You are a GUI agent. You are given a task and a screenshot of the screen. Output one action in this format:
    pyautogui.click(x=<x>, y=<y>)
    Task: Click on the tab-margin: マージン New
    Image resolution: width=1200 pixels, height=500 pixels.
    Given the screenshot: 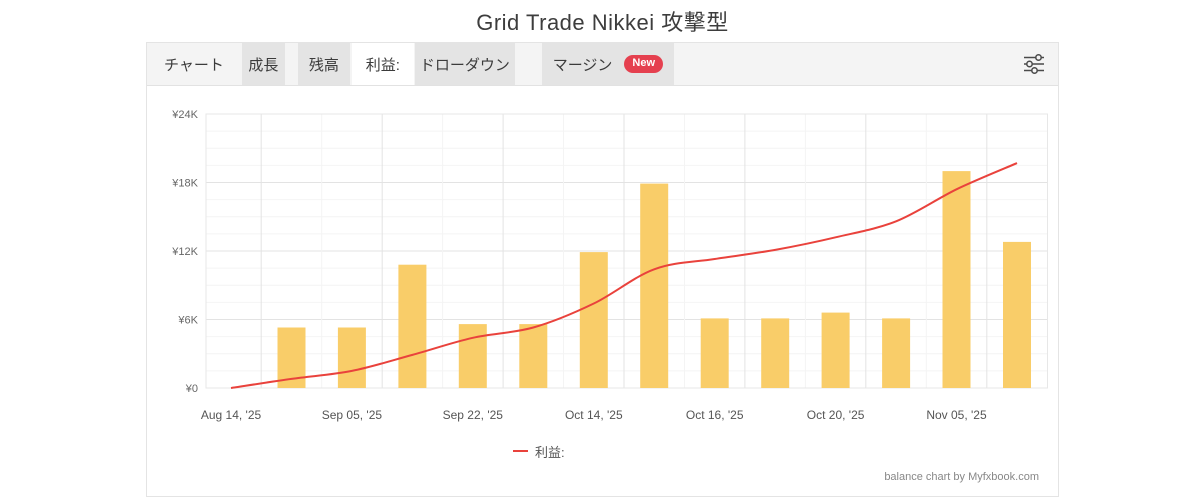 What is the action you would take?
    pyautogui.click(x=607, y=64)
    